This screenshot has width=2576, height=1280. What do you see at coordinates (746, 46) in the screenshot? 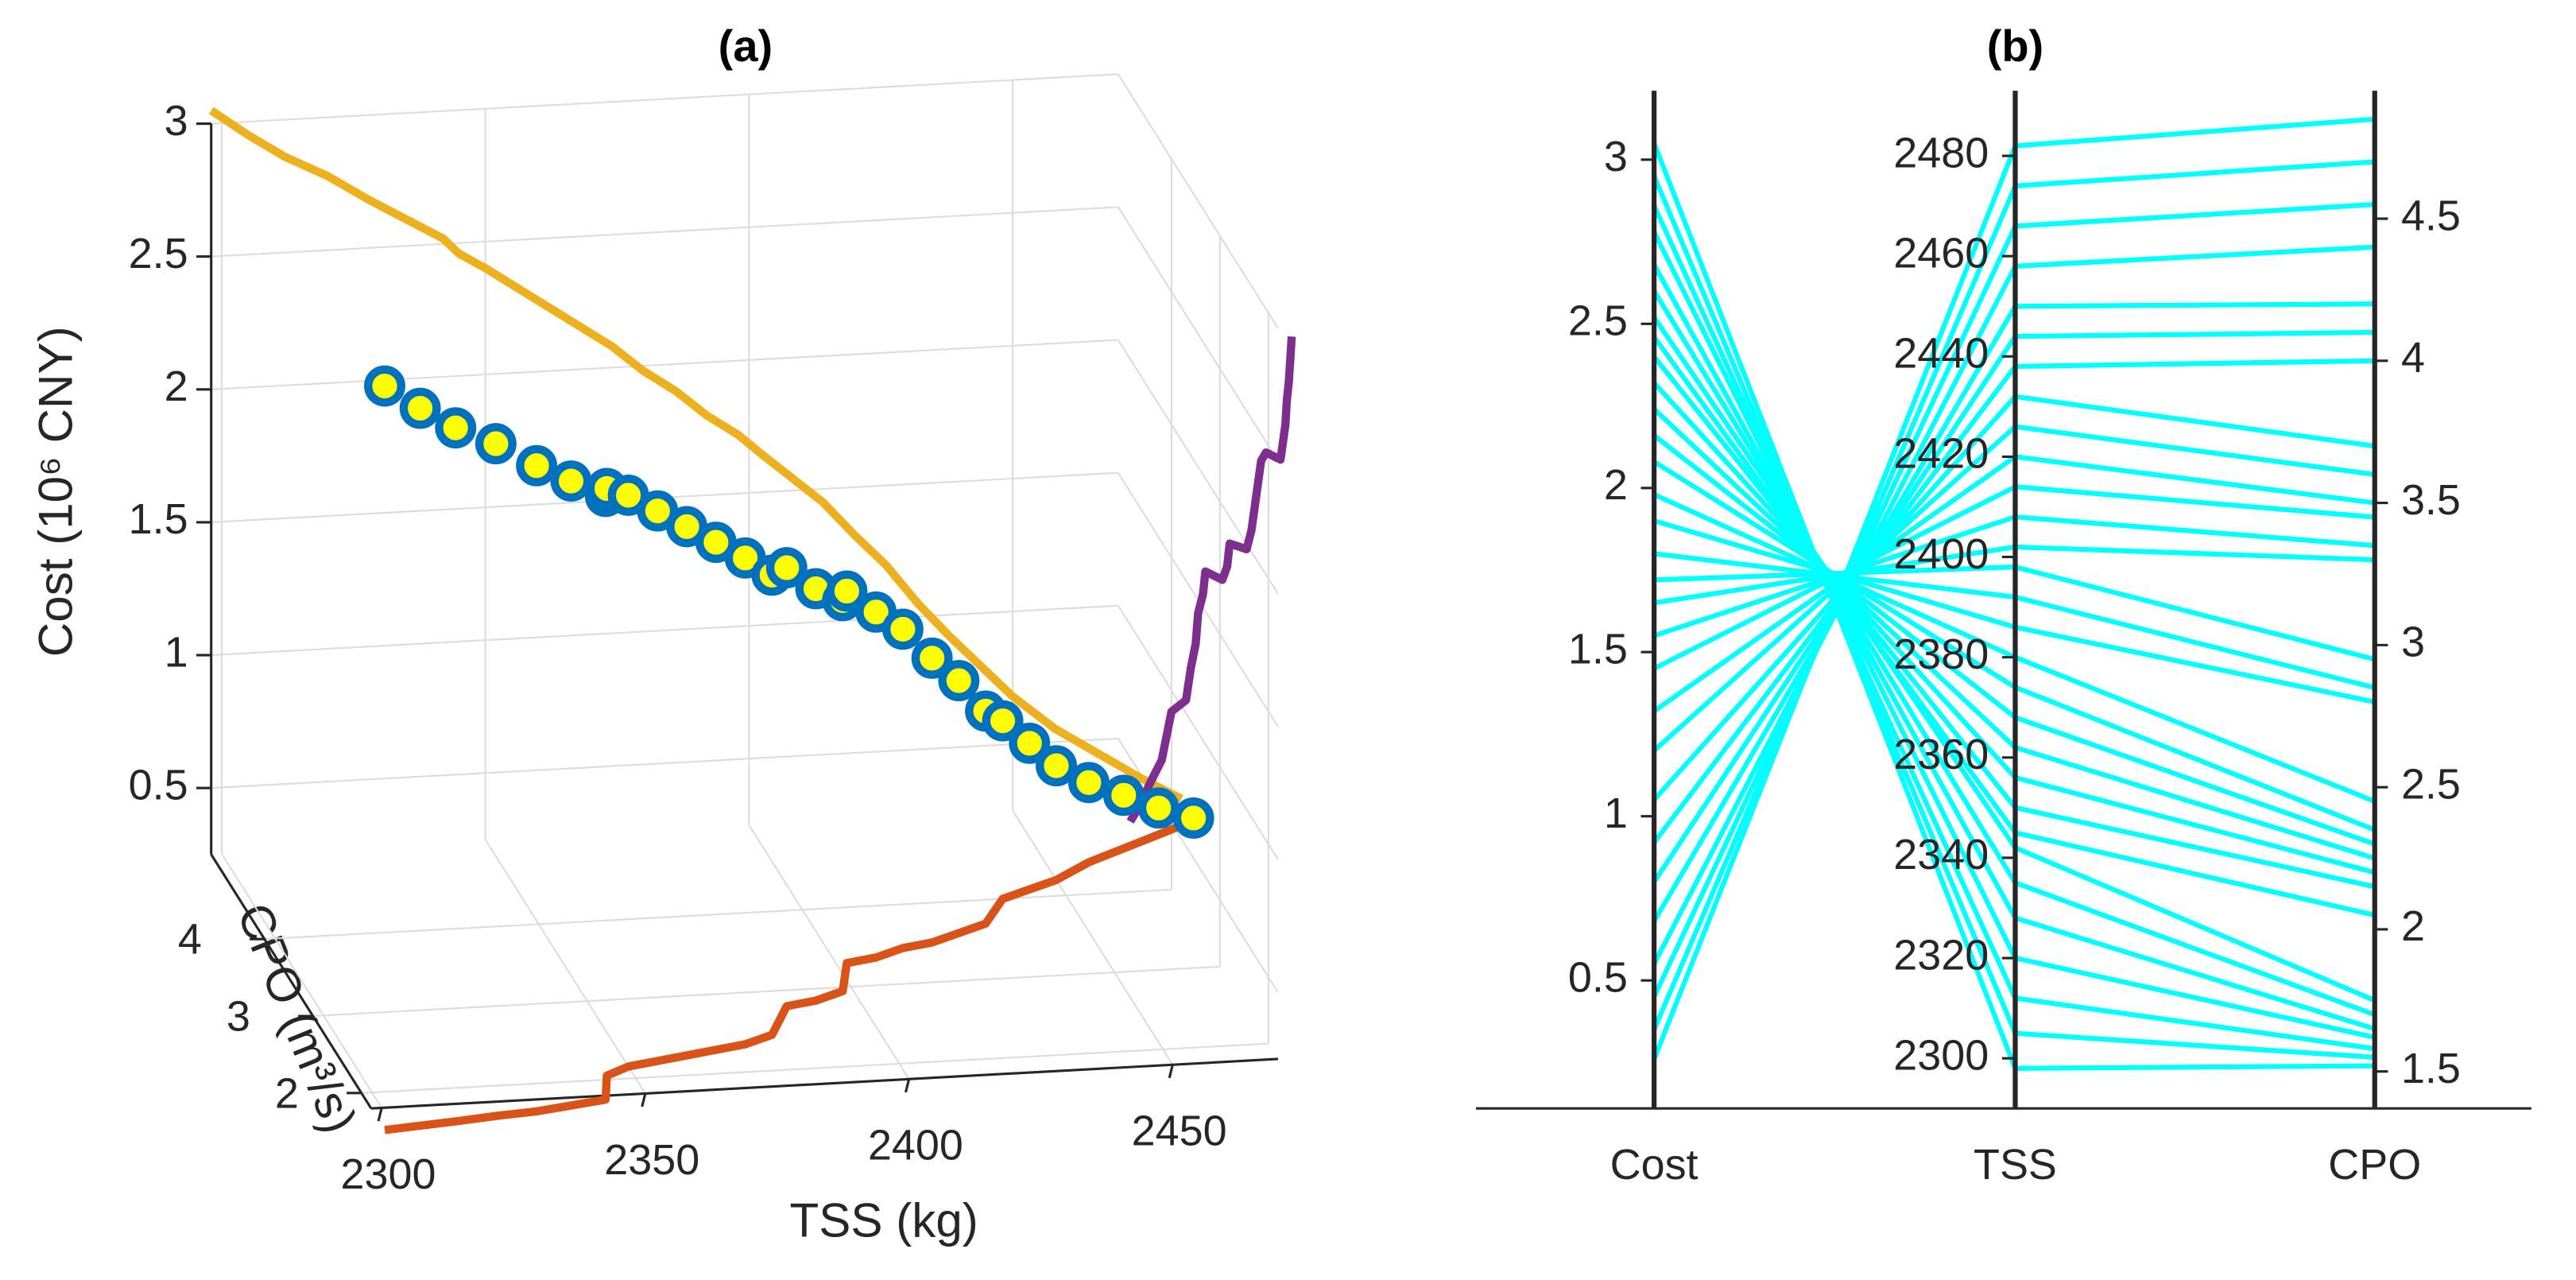
I see `chart-title: (a)` at bounding box center [746, 46].